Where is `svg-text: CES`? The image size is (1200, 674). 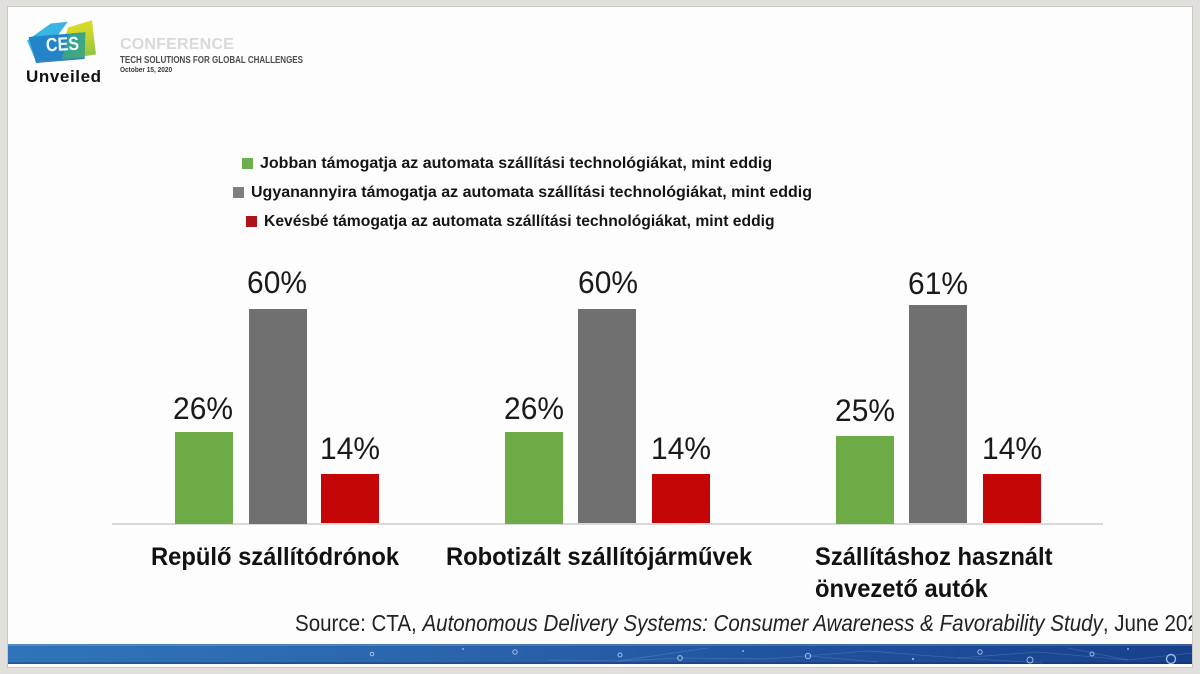
svg-text: CES is located at coordinates (62, 45).